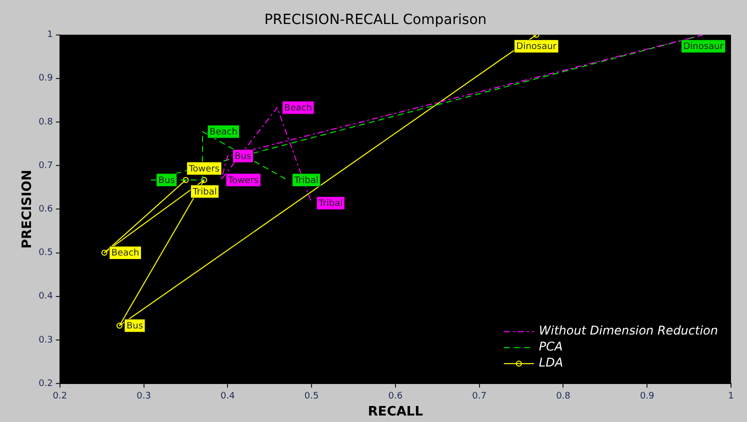  Describe the element at coordinates (143, 396) in the screenshot. I see `x-tick-label: 0.3` at that location.